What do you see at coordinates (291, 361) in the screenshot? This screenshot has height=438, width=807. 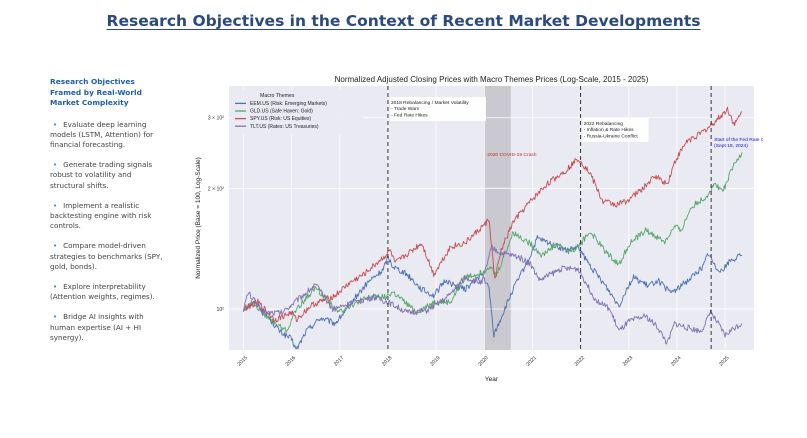 I see `x-tick-label: 2016` at bounding box center [291, 361].